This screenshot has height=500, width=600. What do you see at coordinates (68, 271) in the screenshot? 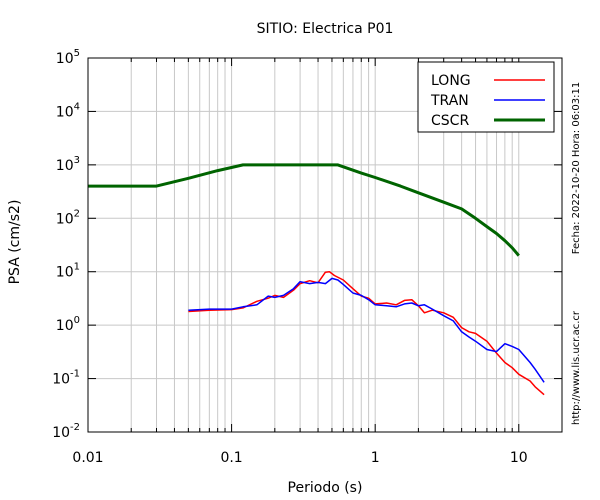
I see `y-tick-label: 10¹` at bounding box center [68, 271].